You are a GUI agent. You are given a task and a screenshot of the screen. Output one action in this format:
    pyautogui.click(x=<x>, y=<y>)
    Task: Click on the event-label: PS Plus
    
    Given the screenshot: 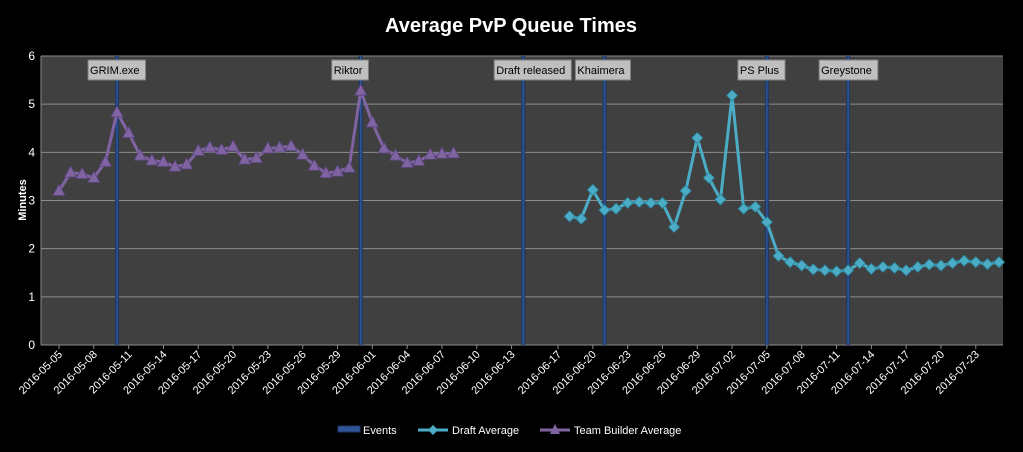 What is the action you would take?
    pyautogui.click(x=761, y=70)
    